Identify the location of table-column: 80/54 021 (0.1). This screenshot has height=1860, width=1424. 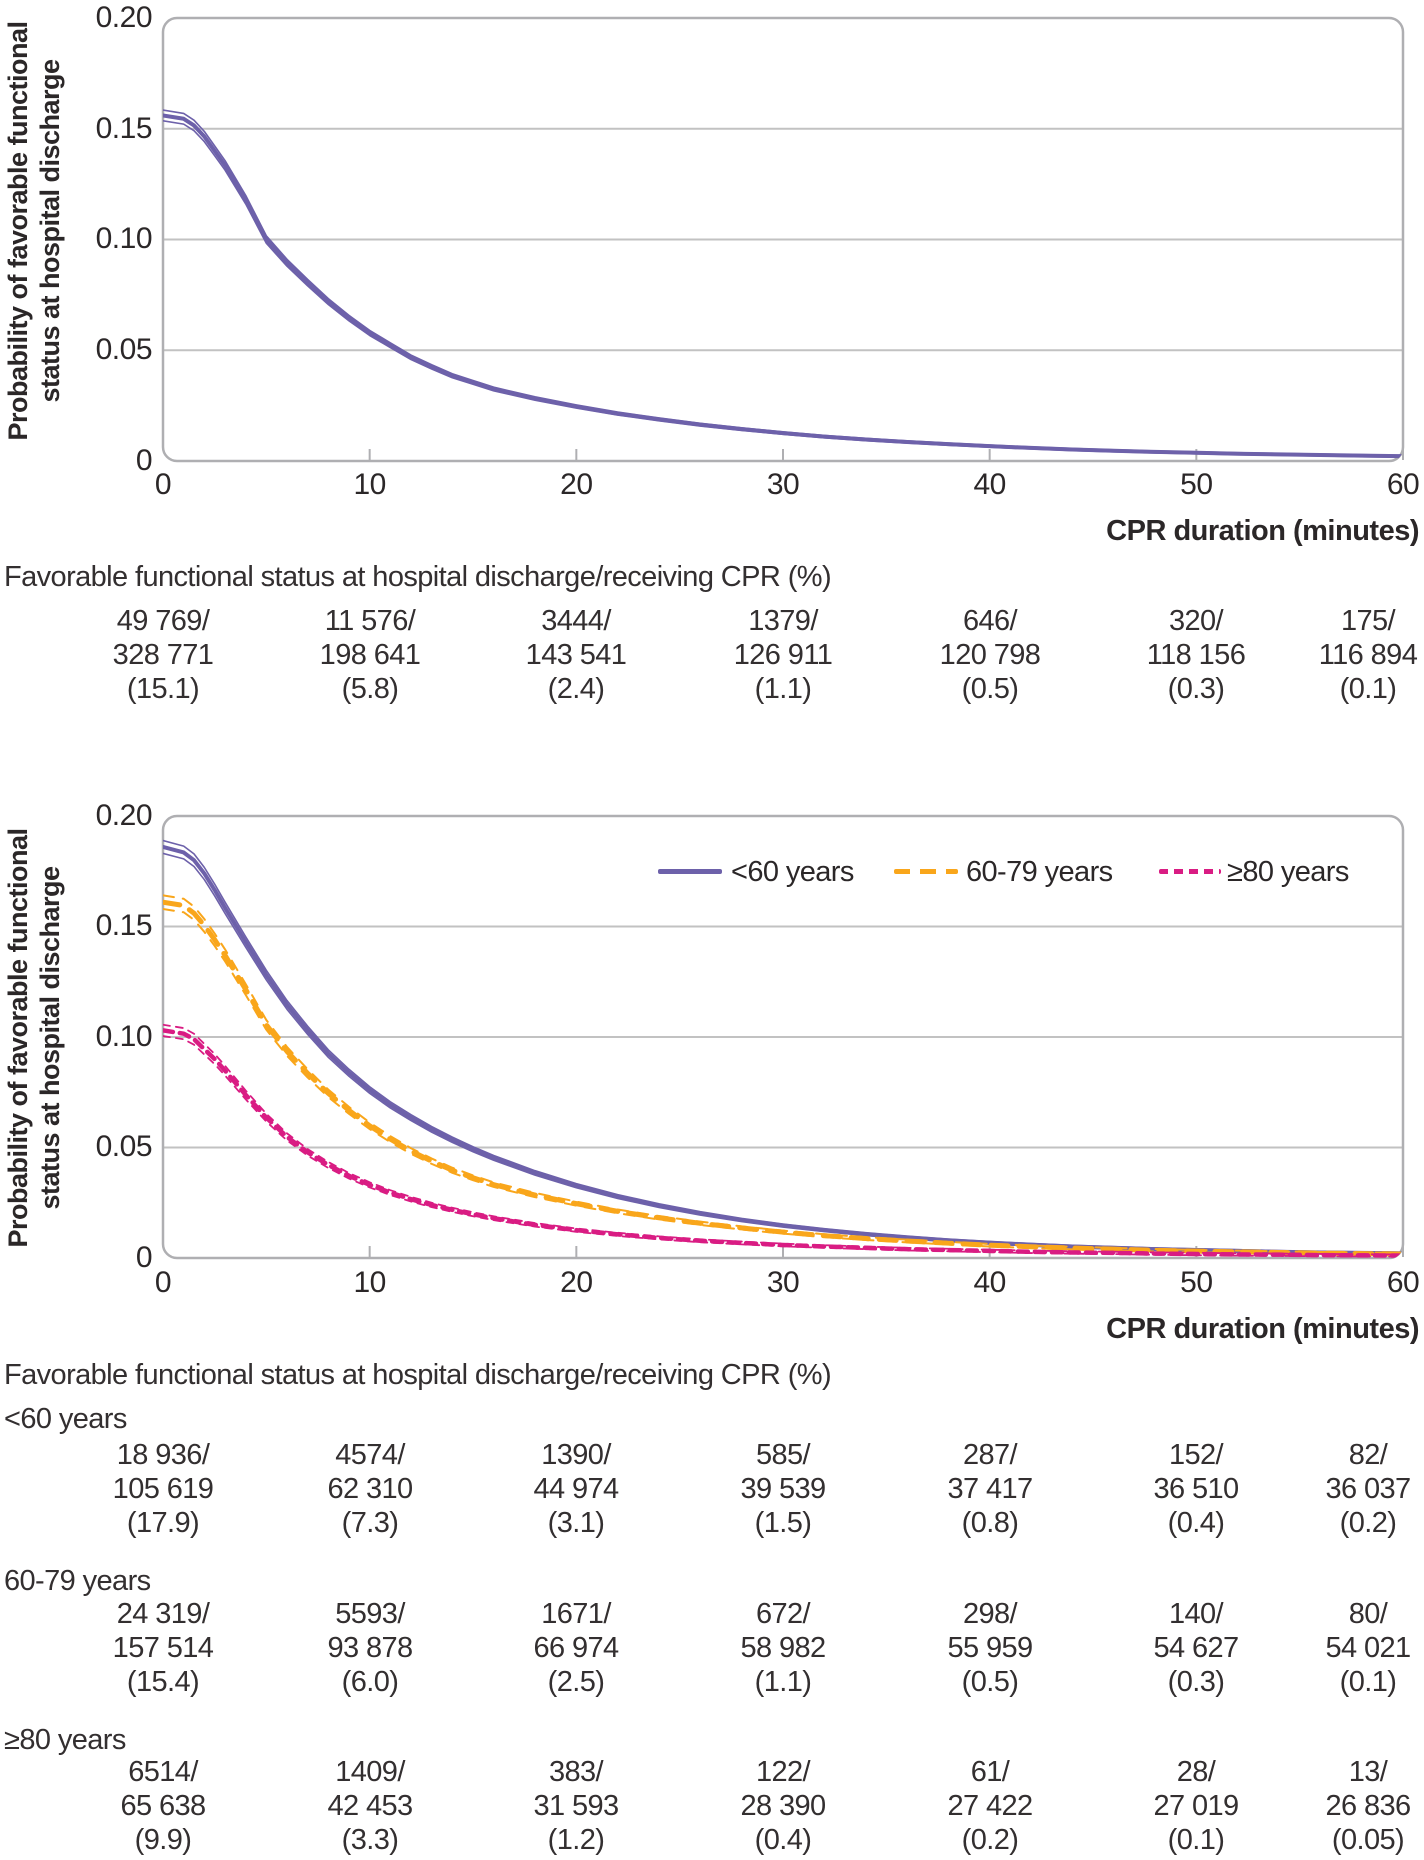
(1348, 1648).